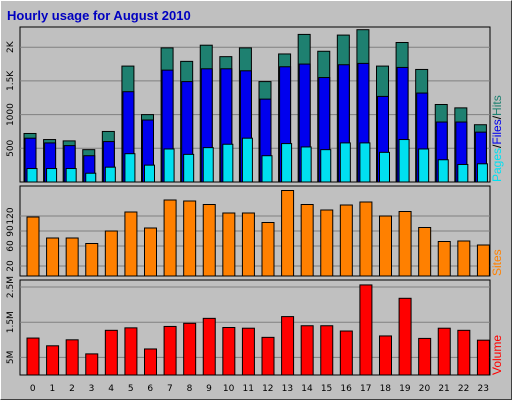  What do you see at coordinates (53, 389) in the screenshot?
I see `hour-label: 1` at bounding box center [53, 389].